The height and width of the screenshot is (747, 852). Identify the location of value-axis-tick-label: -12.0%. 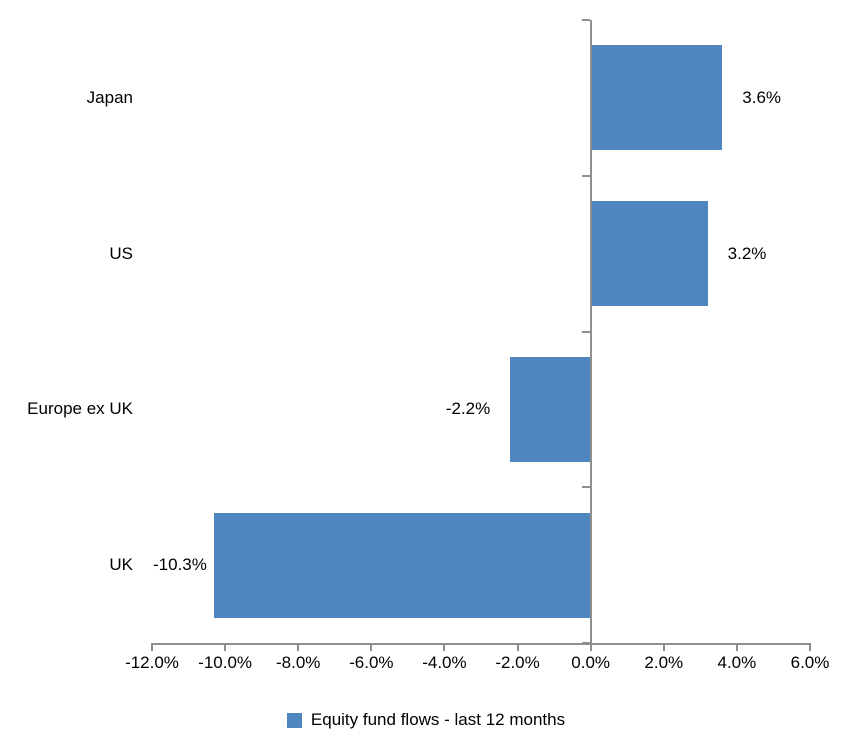
(152, 662).